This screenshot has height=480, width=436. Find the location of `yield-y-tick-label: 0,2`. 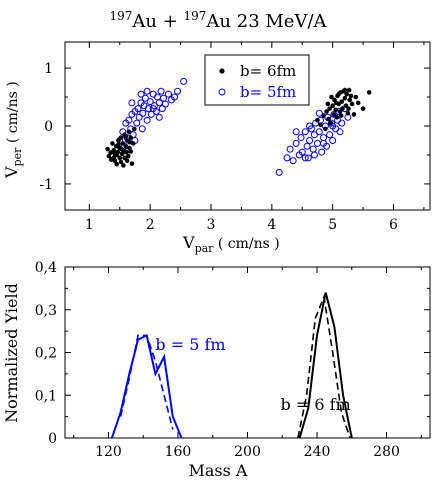

yield-y-tick-label: 0,2 is located at coordinates (46, 354).